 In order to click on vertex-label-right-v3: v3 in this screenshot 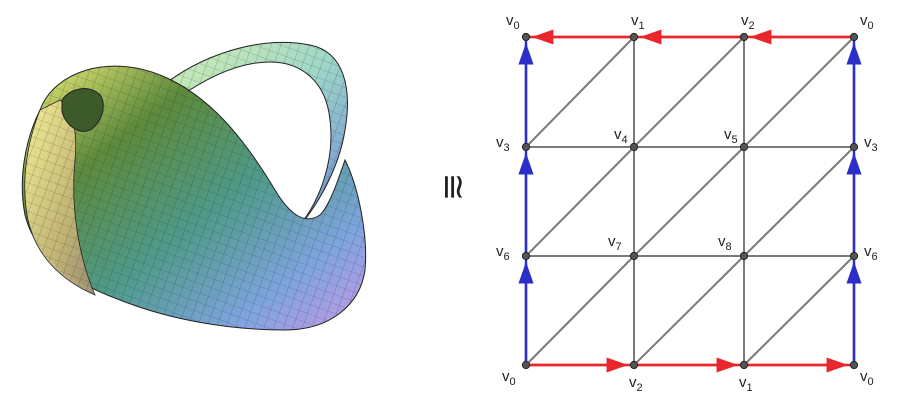, I will do `click(871, 144)`.